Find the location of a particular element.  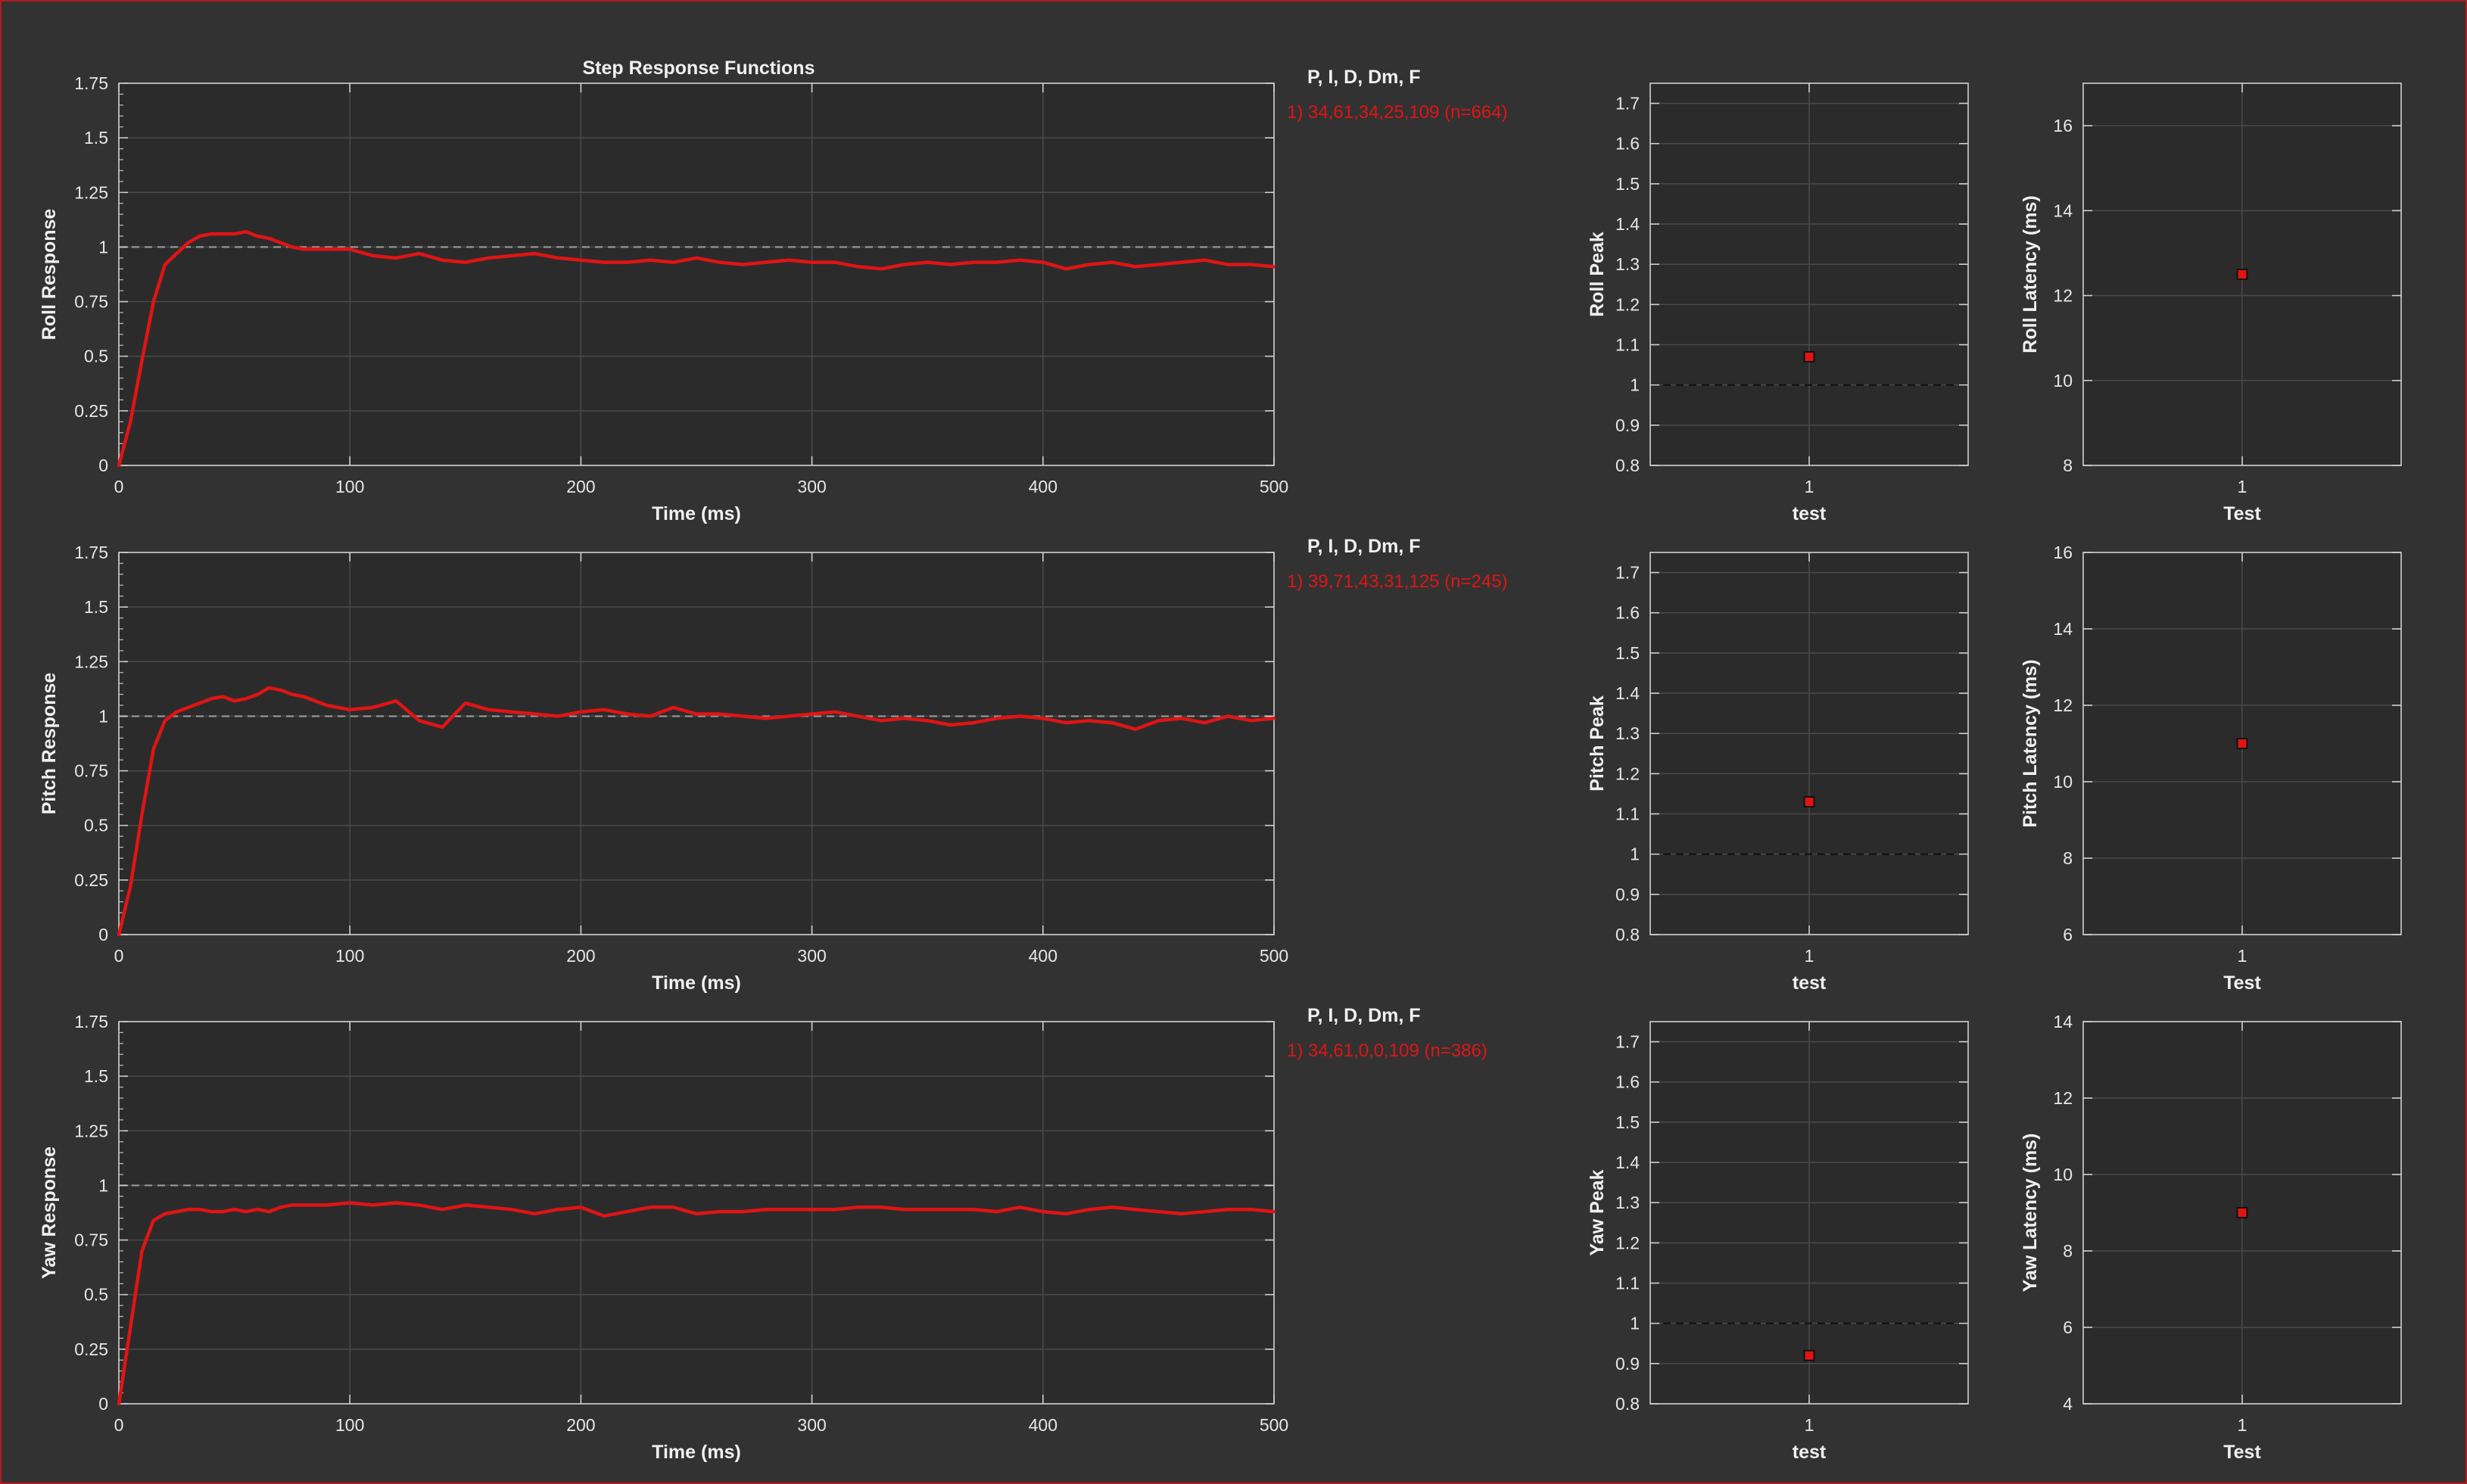

y-axis-label: Roll Latency (ms) is located at coordinates (2030, 274).